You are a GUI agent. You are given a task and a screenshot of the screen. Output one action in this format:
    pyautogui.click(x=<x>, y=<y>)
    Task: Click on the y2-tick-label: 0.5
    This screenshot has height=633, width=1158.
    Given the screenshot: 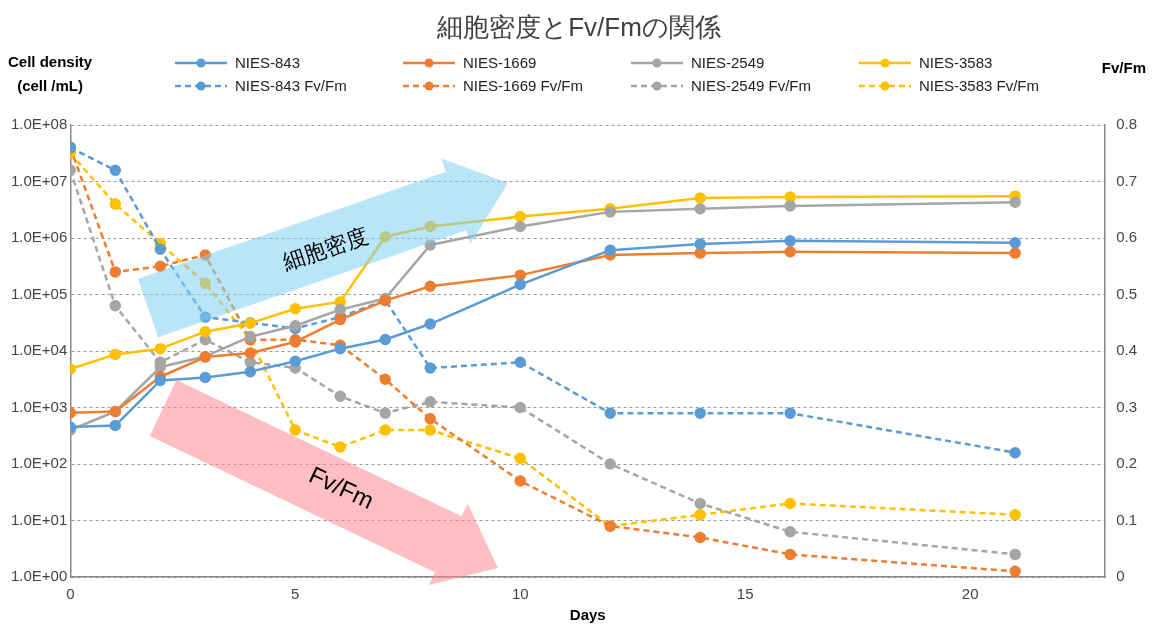 What is the action you would take?
    pyautogui.click(x=1127, y=293)
    